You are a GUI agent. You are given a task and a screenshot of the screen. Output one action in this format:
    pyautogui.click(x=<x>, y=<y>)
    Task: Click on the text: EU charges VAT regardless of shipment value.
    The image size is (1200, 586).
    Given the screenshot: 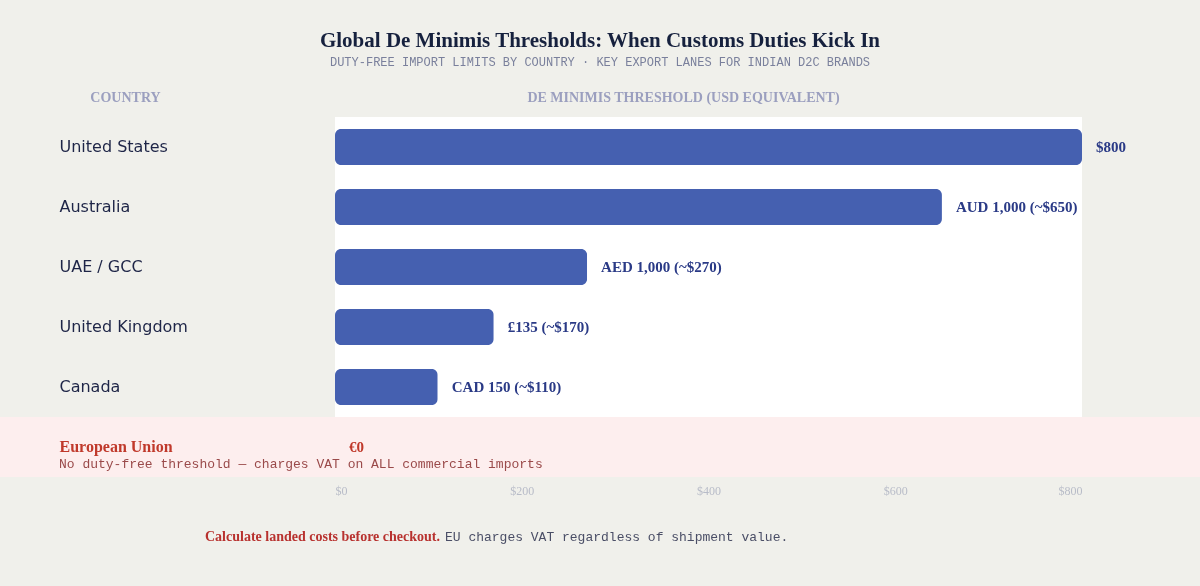 What is the action you would take?
    pyautogui.click(x=617, y=537)
    